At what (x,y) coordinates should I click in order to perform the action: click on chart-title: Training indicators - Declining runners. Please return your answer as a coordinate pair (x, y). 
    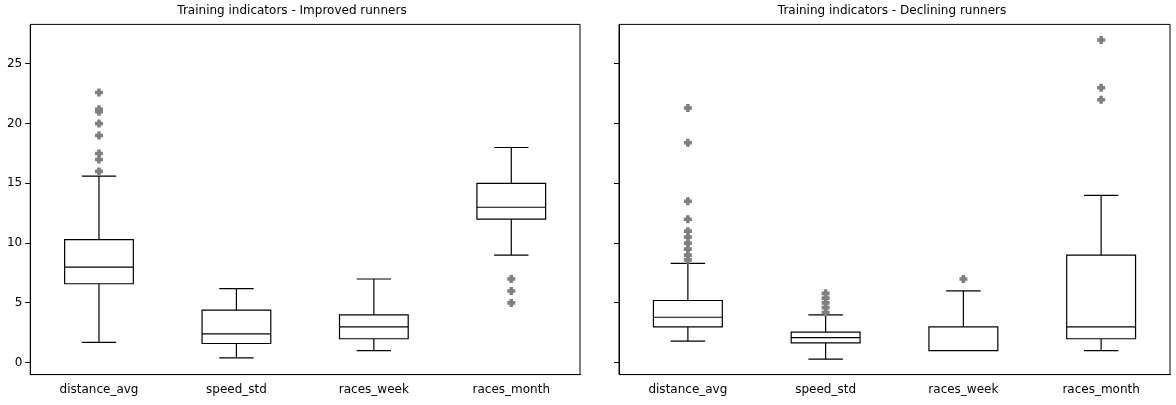
    Looking at the image, I should click on (891, 10).